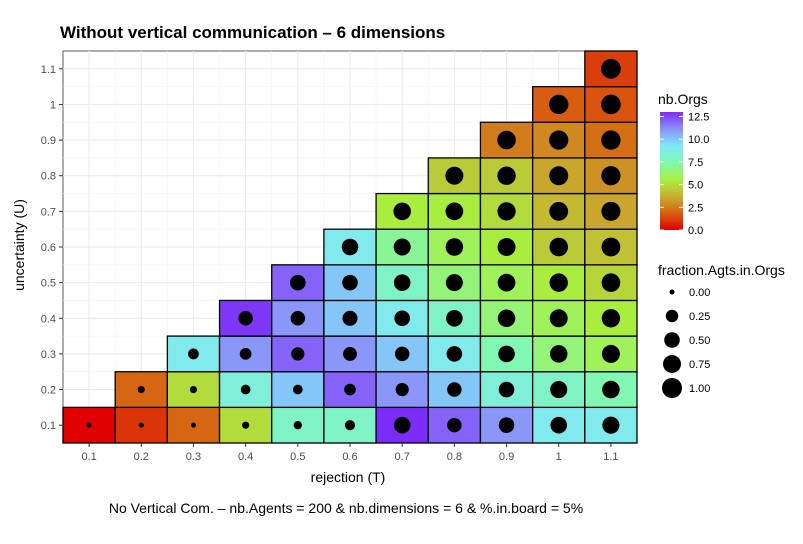  What do you see at coordinates (402, 457) in the screenshot?
I see `x-tick-label: 0.7` at bounding box center [402, 457].